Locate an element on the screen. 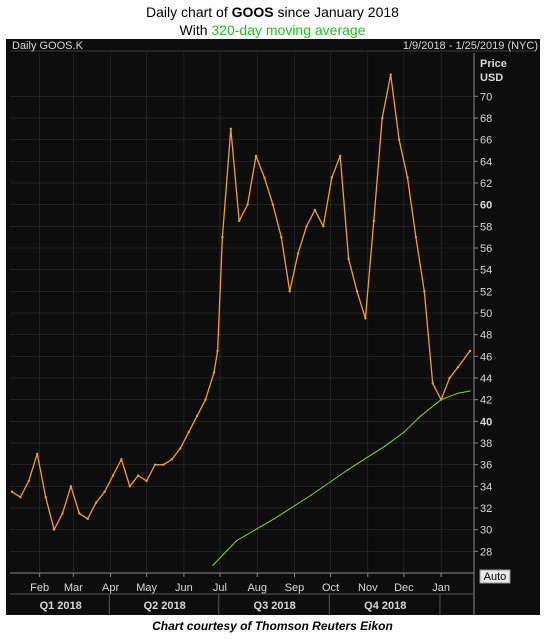 This screenshot has height=639, width=545. x-tick-label: Jun is located at coordinates (184, 588).